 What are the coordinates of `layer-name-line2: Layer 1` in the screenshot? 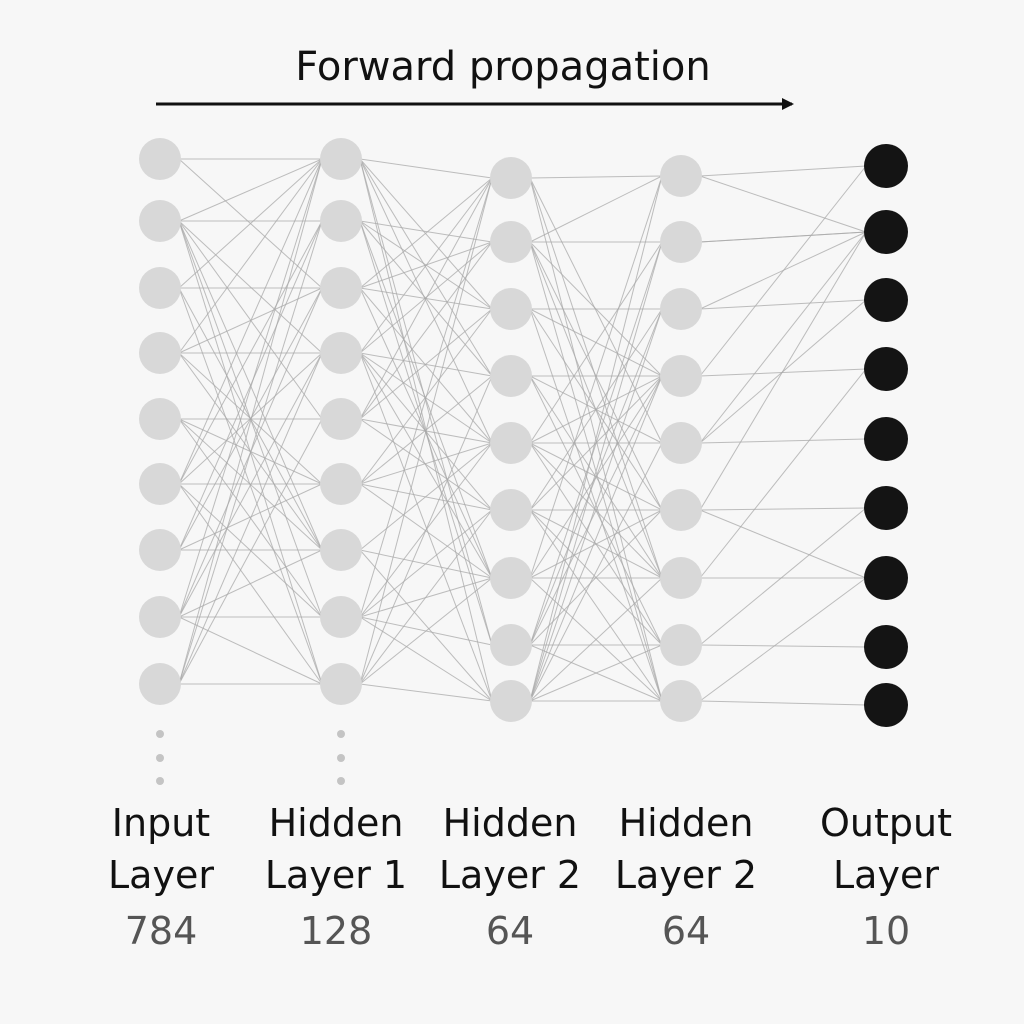 It's located at (336, 875).